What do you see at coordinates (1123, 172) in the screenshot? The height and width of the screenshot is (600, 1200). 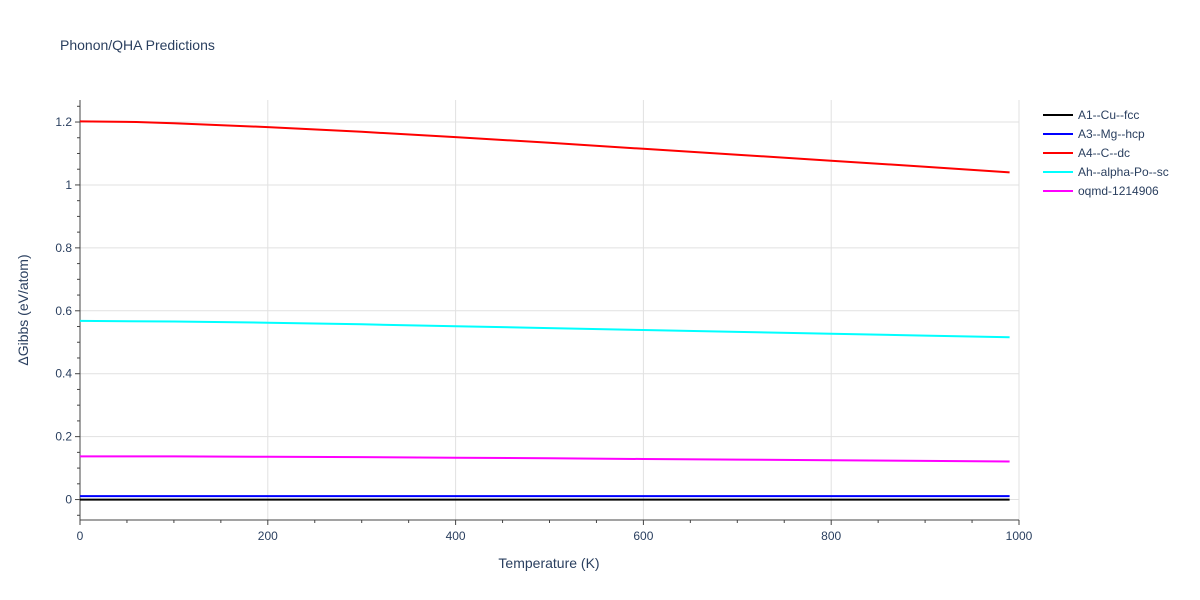 I see `legend-label: Ah--alpha-Po--sc` at bounding box center [1123, 172].